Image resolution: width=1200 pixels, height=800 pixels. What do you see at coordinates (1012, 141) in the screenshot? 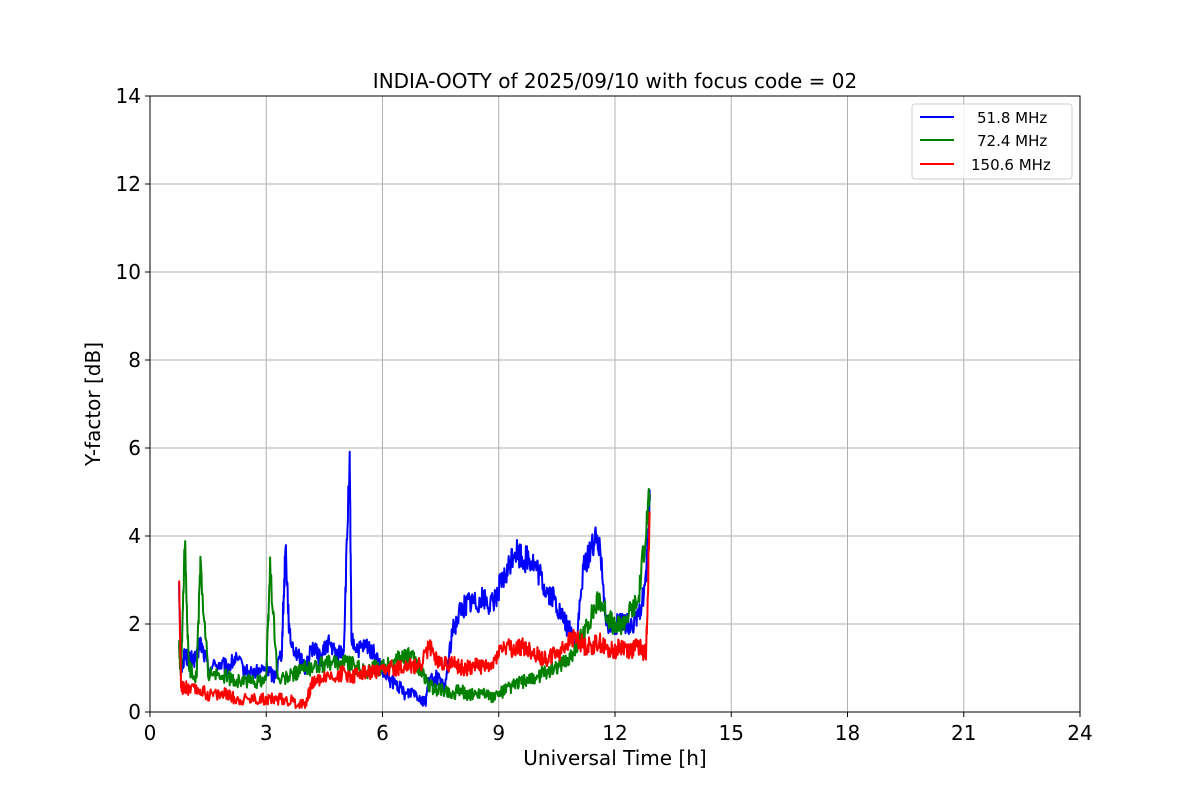
I see `legend-label-72-4: 72.4 MHz` at bounding box center [1012, 141].